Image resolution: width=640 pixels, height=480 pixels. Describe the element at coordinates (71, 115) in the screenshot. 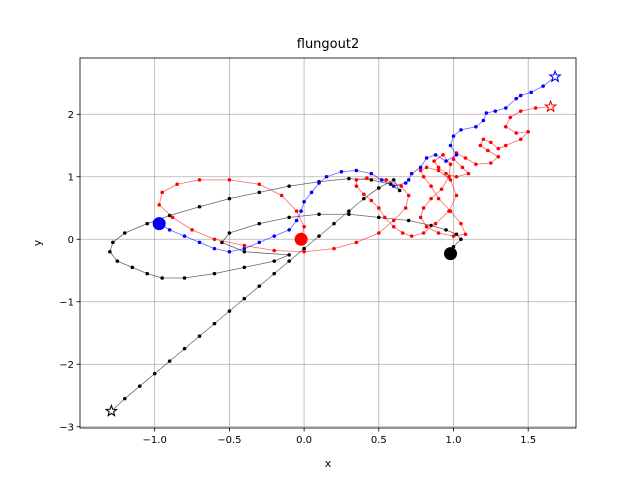

I see `y-tick-label: 2` at that location.